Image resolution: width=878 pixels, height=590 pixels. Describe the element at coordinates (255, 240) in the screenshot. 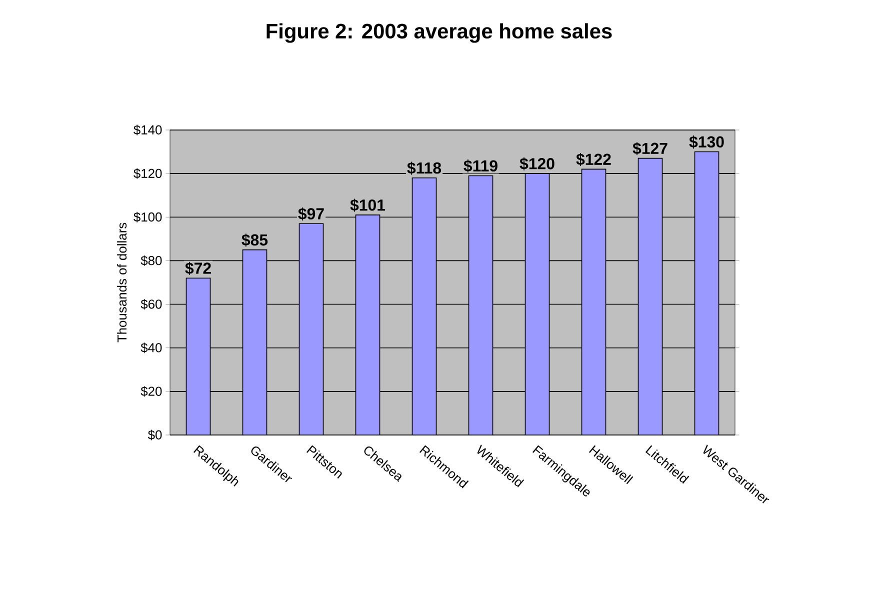

I see `data-label: $85` at that location.